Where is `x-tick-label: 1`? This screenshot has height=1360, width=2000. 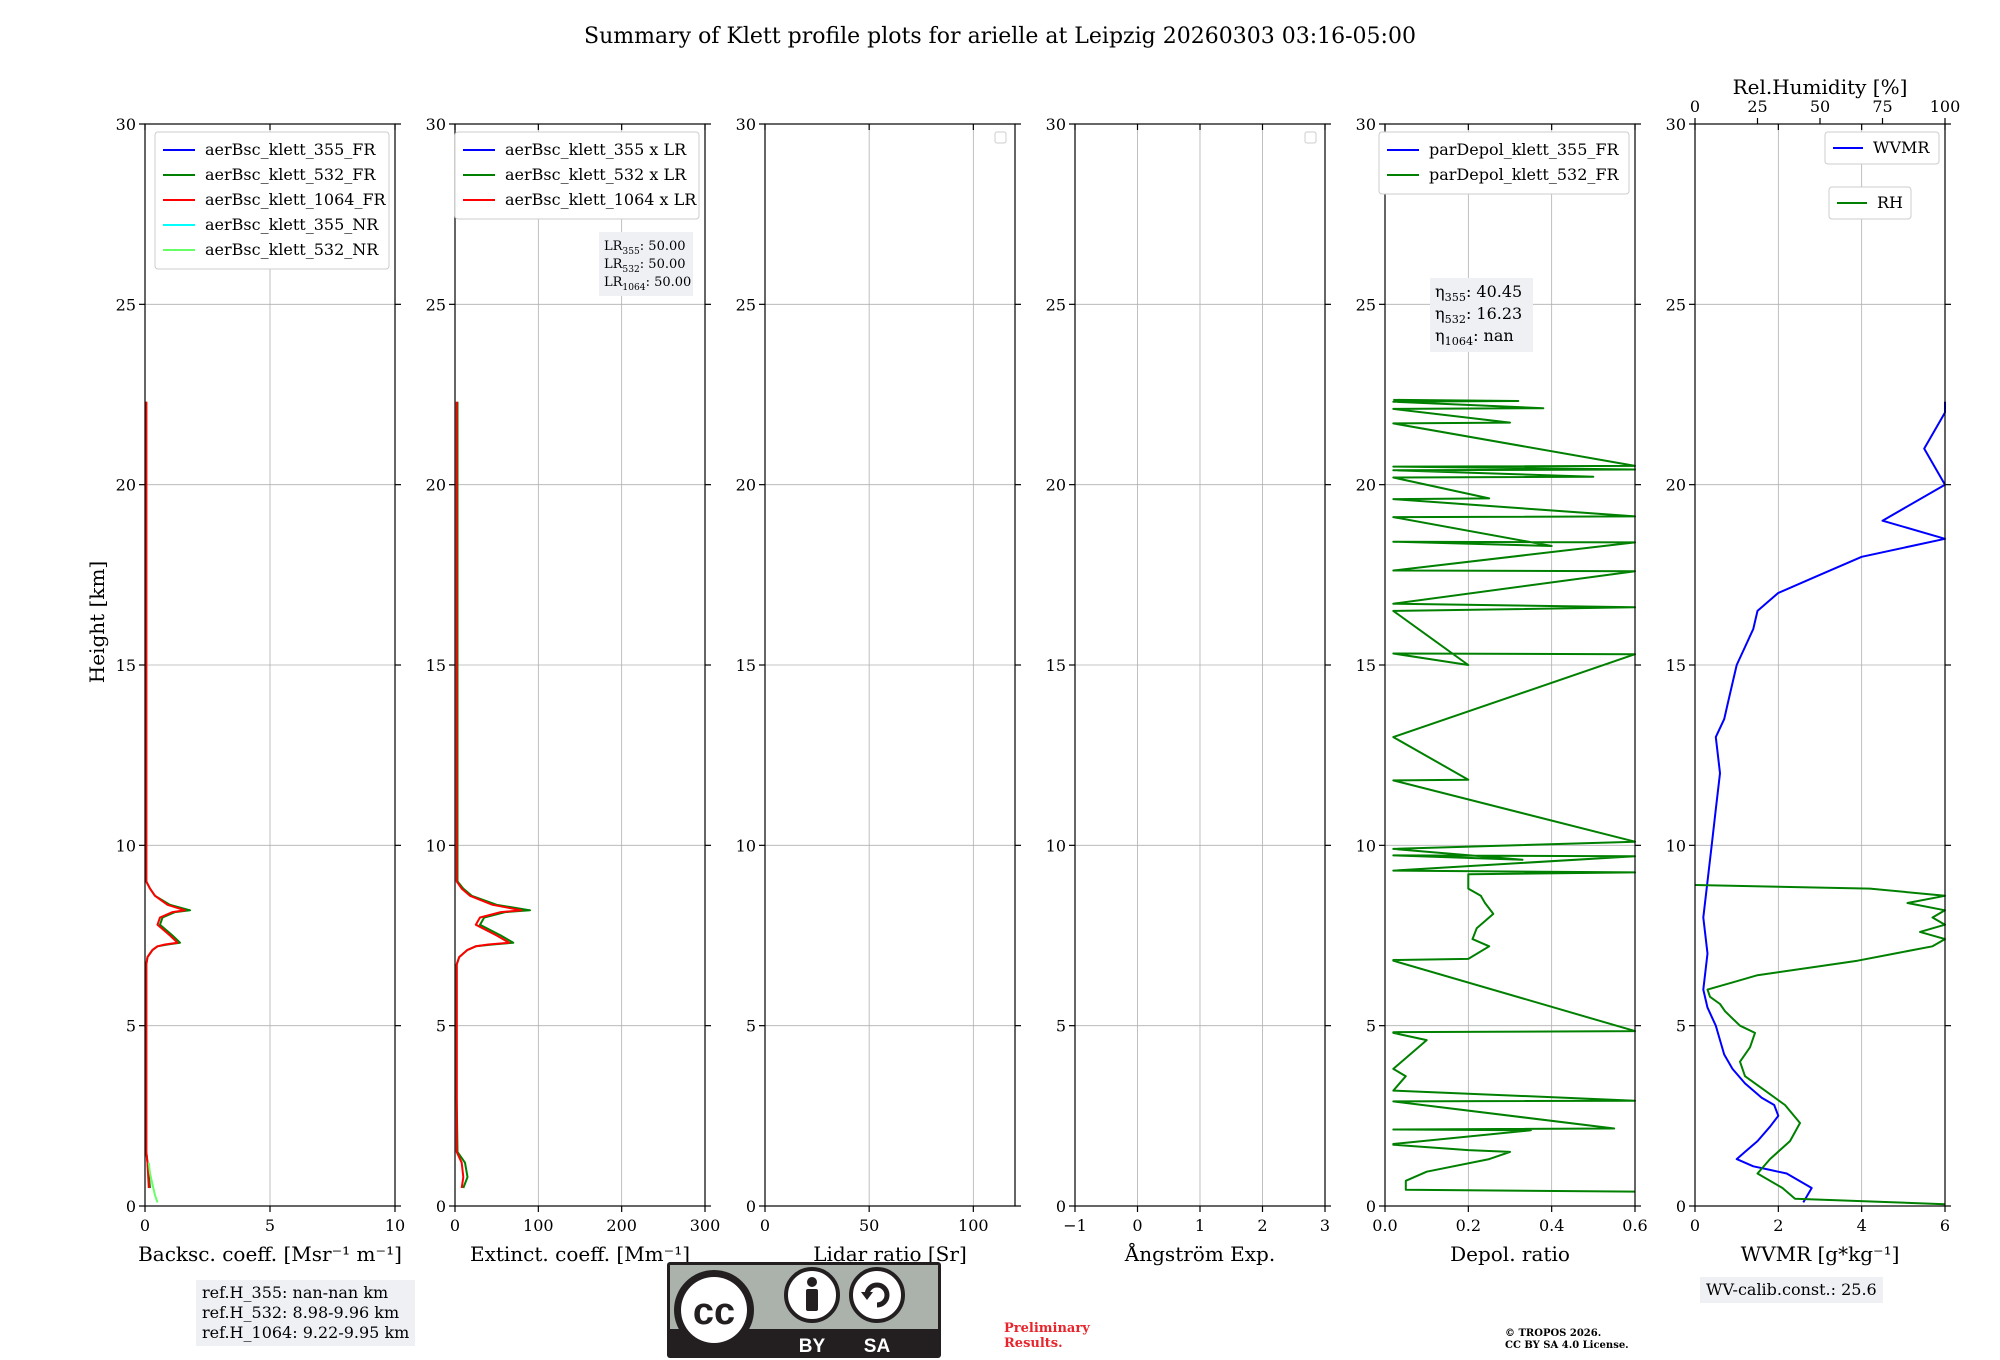 x-tick-label: 1 is located at coordinates (1200, 1225).